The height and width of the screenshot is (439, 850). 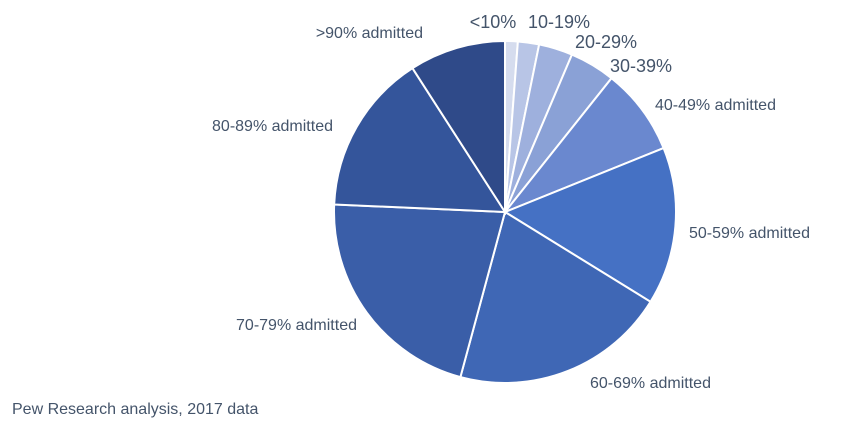 What do you see at coordinates (589, 225) in the screenshot?
I see `pie-slice-50-59-admitted` at bounding box center [589, 225].